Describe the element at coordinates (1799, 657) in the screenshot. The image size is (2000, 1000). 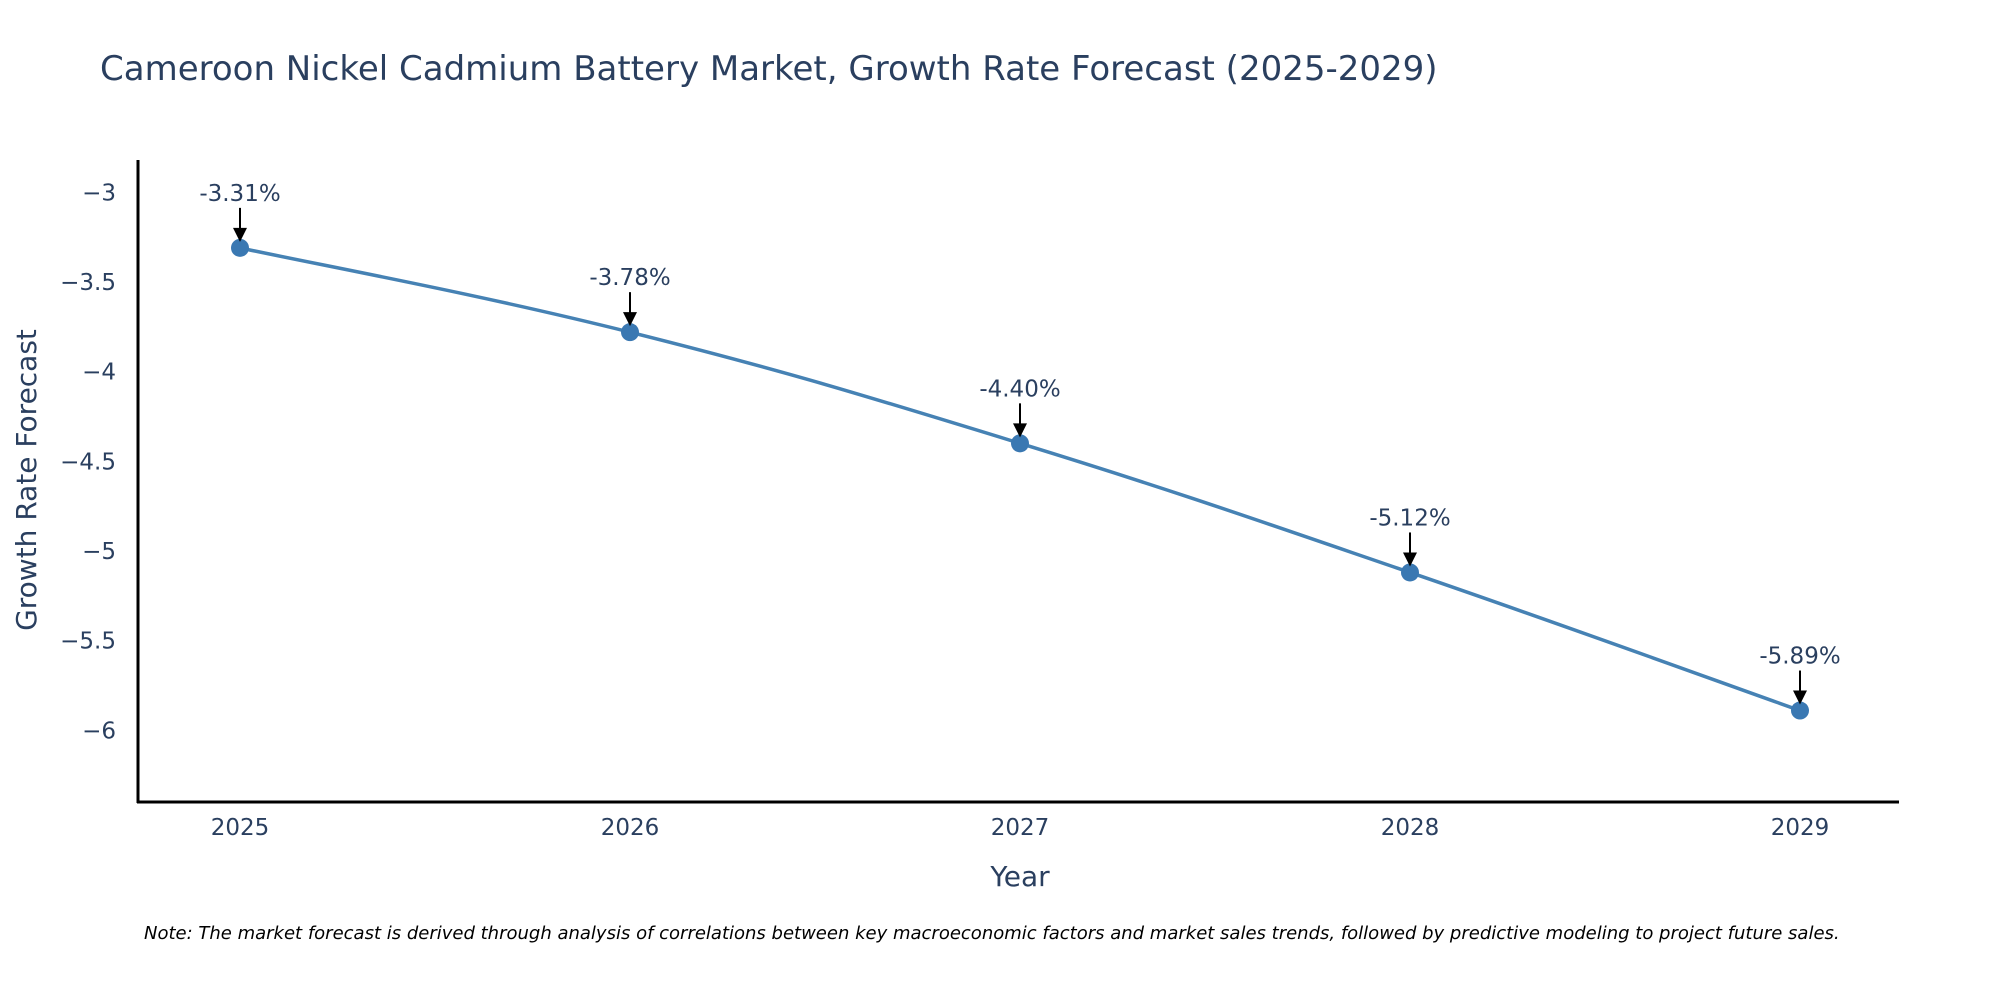
I see `data-label: -5.89%` at that location.